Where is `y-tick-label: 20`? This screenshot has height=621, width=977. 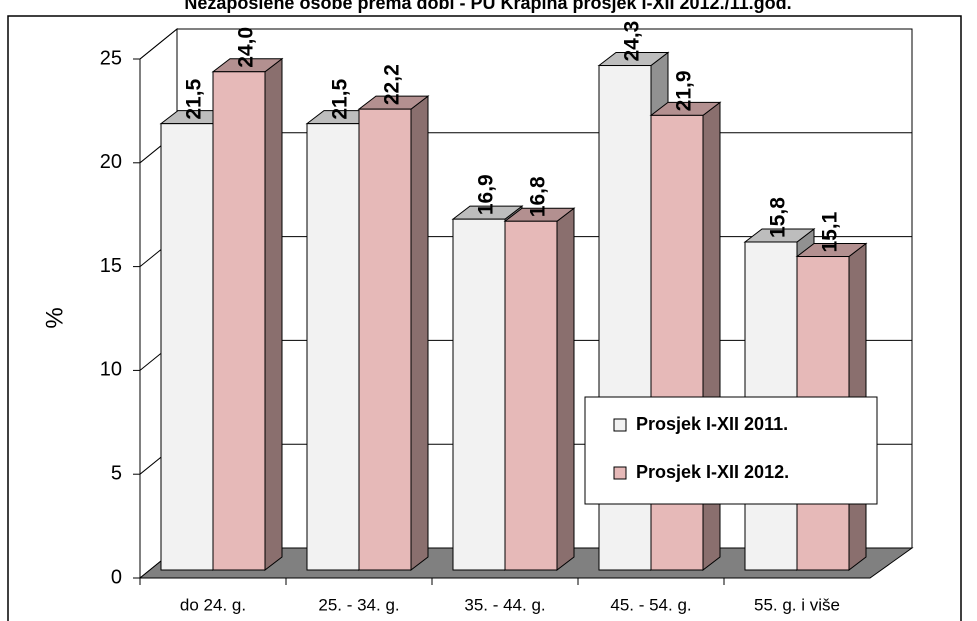
y-tick-label: 20 is located at coordinates (111, 162).